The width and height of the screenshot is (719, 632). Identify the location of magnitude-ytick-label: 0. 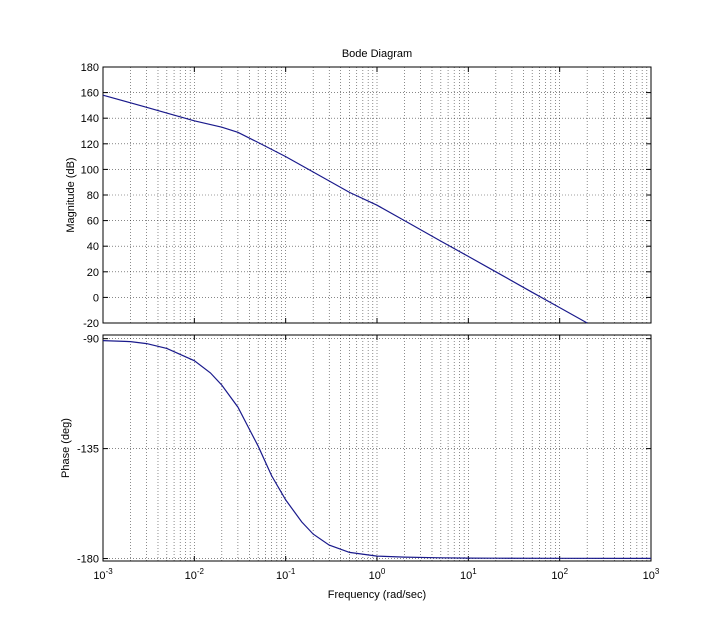
(96, 298).